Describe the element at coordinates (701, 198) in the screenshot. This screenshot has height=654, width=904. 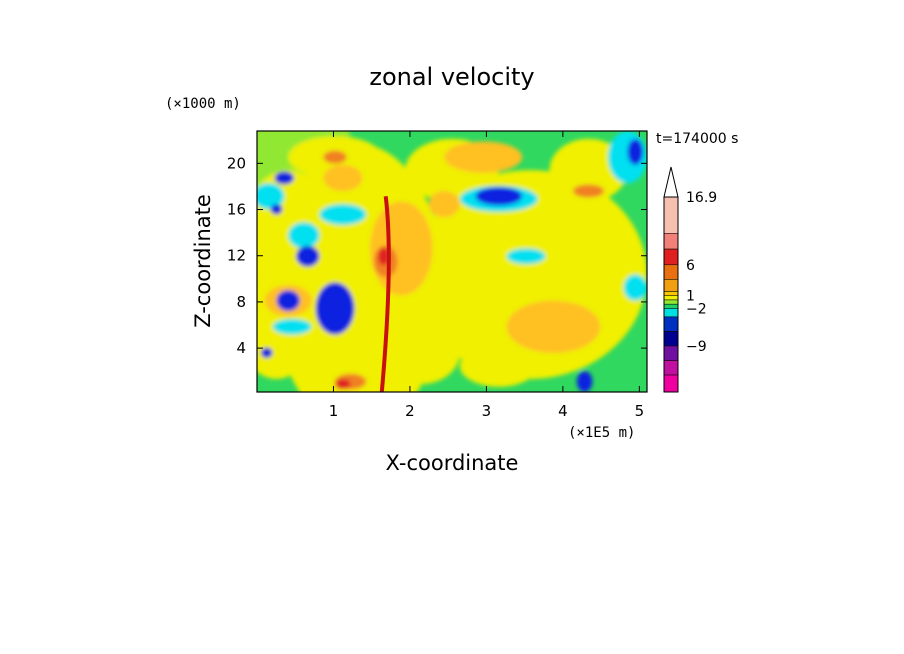
I see `colorbar-label: 16.9` at that location.